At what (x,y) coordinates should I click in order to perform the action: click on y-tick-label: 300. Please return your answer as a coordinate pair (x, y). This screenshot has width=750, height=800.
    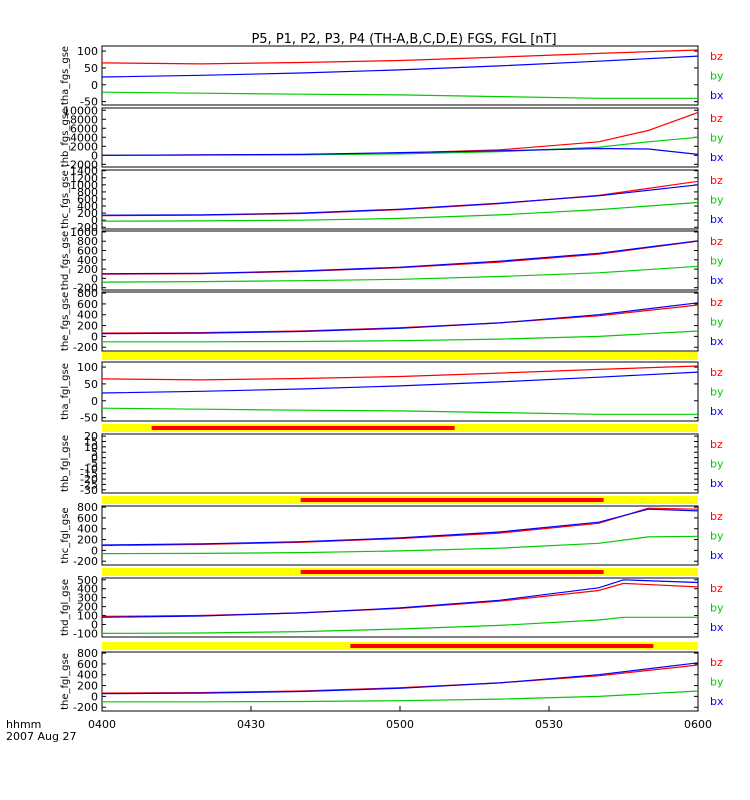
    Looking at the image, I should click on (87, 598).